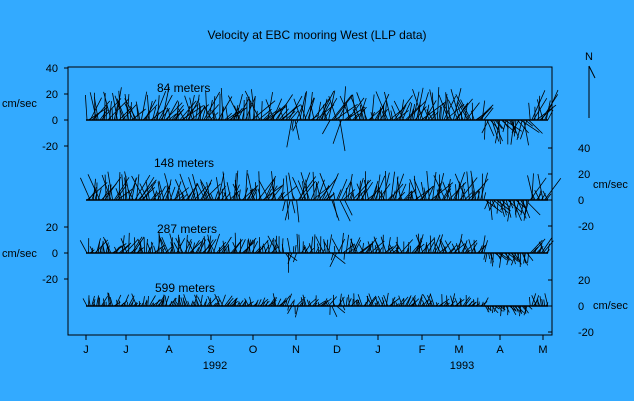  What do you see at coordinates (422, 350) in the screenshot?
I see `x-tick-label: F` at bounding box center [422, 350].